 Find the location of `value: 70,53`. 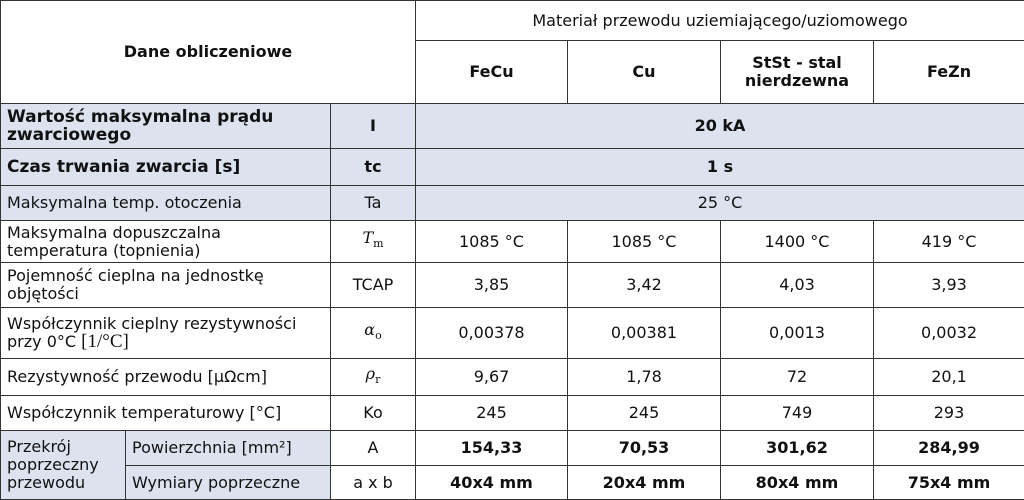

value: 70,53 is located at coordinates (644, 448).